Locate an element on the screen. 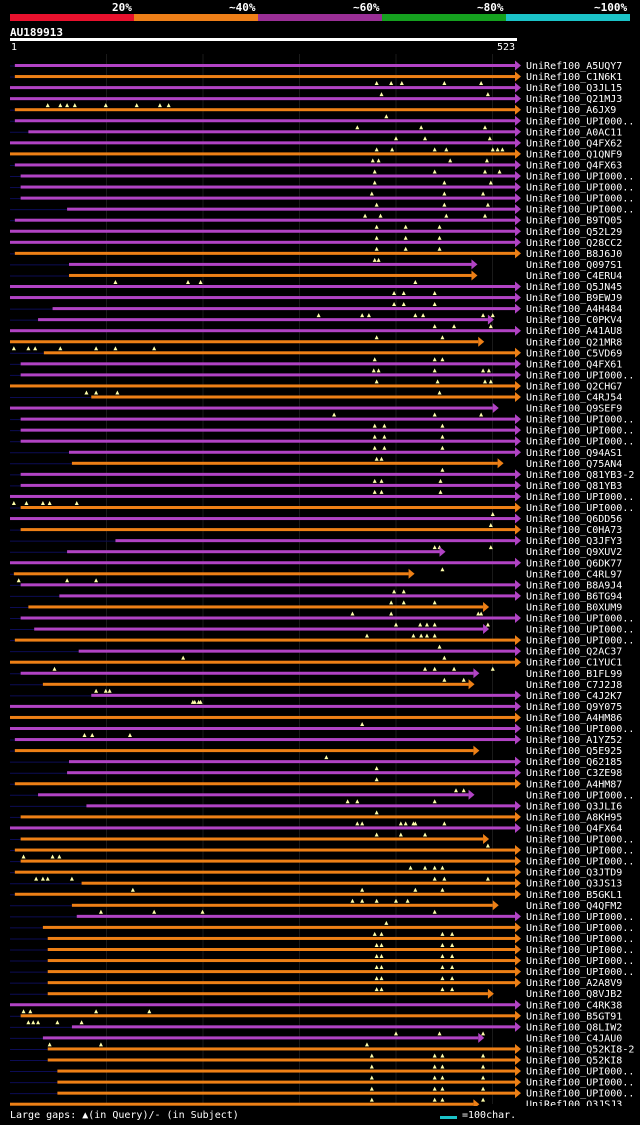 This screenshot has width=640, height=1125. hit-label: UniRef100_A8KH95 is located at coordinates (574, 817).